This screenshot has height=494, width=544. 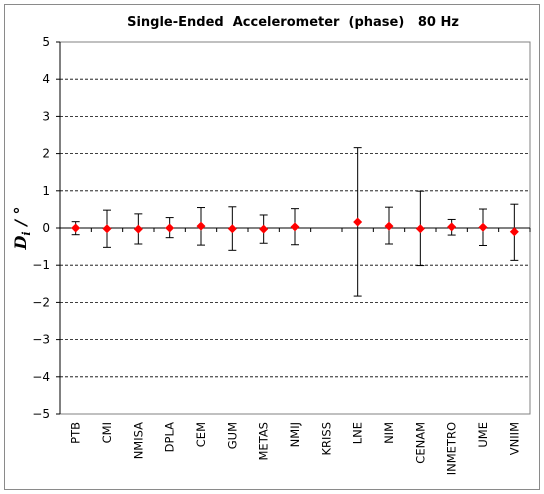 What do you see at coordinates (41, 377) in the screenshot?
I see `y-tick-label: −4` at bounding box center [41, 377].